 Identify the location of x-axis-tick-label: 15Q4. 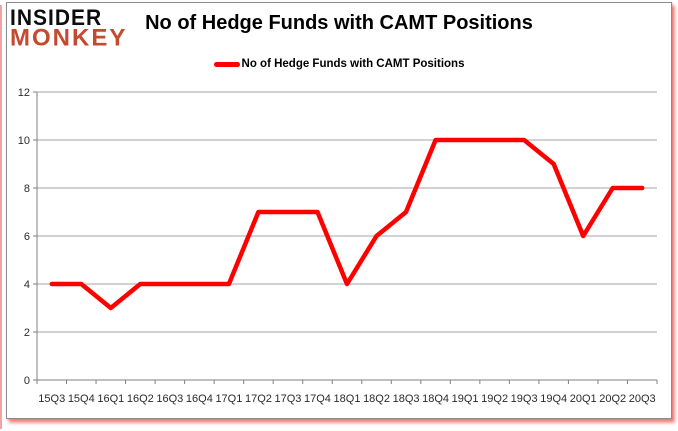
(81, 399).